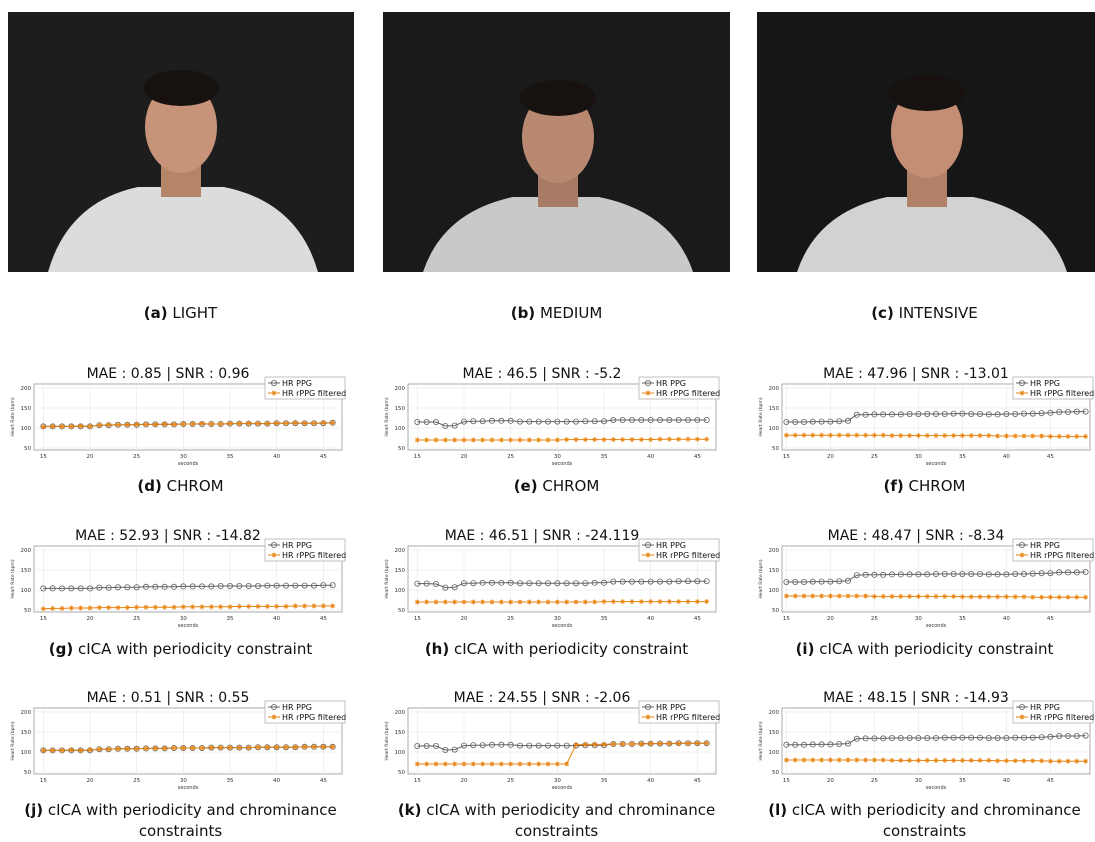 Image resolution: width=1095 pixels, height=842 pixels. What do you see at coordinates (571, 486) in the screenshot?
I see `caption-text: CHROM` at bounding box center [571, 486].